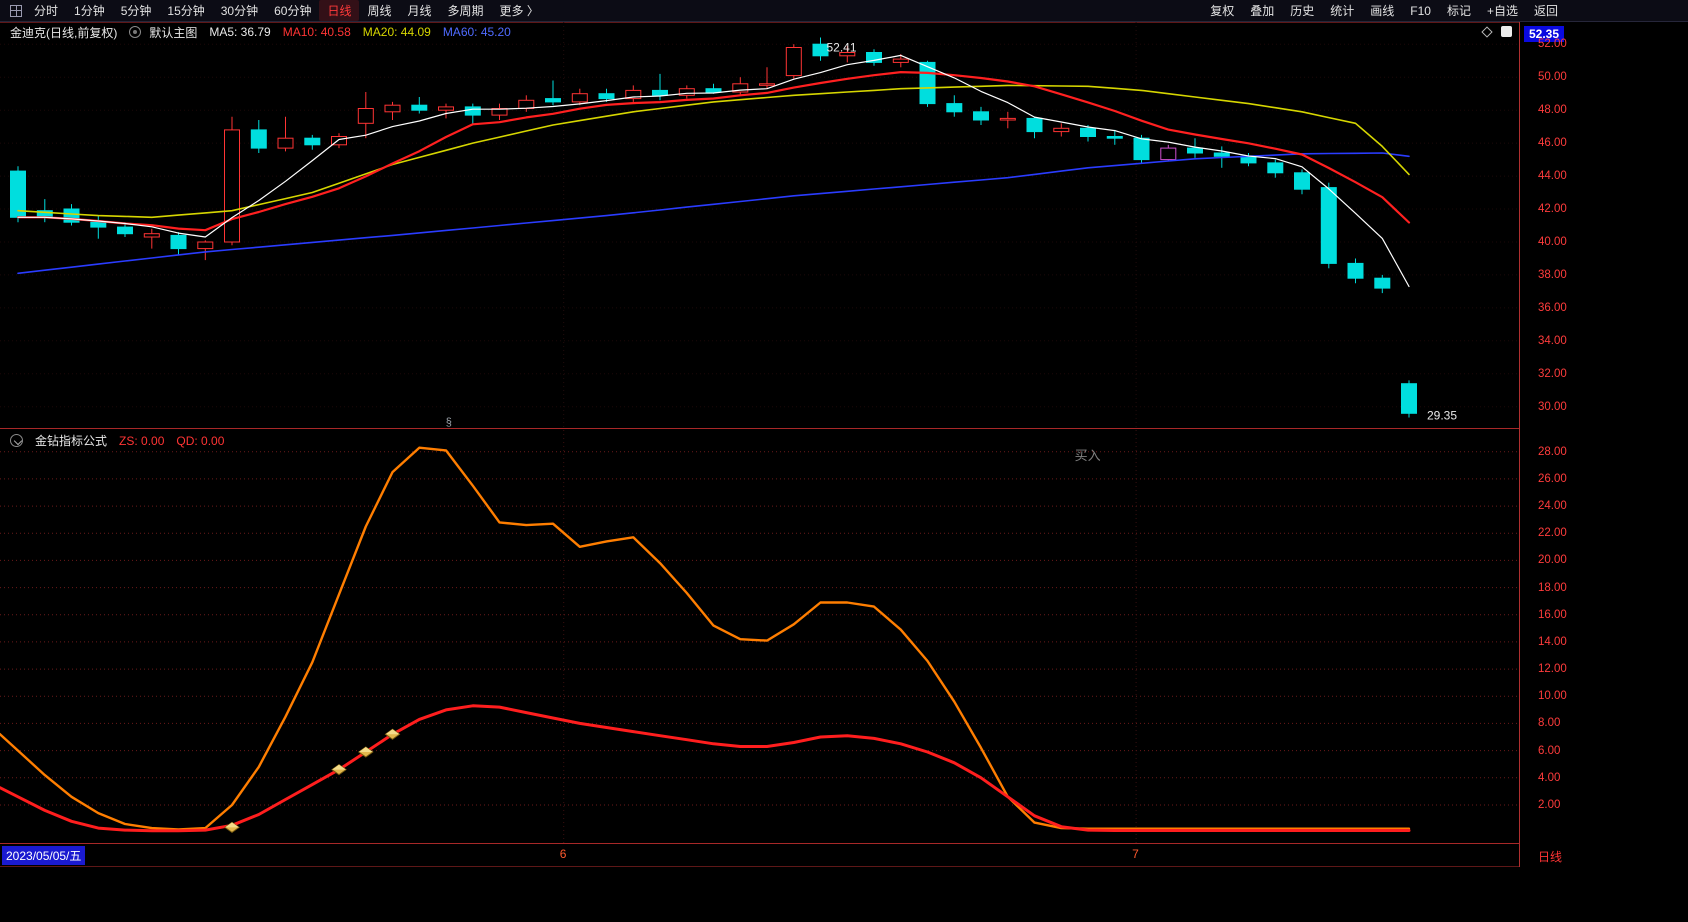  What do you see at coordinates (1549, 750) in the screenshot?
I see `indicator-axis-label: 6.00` at bounding box center [1549, 750].